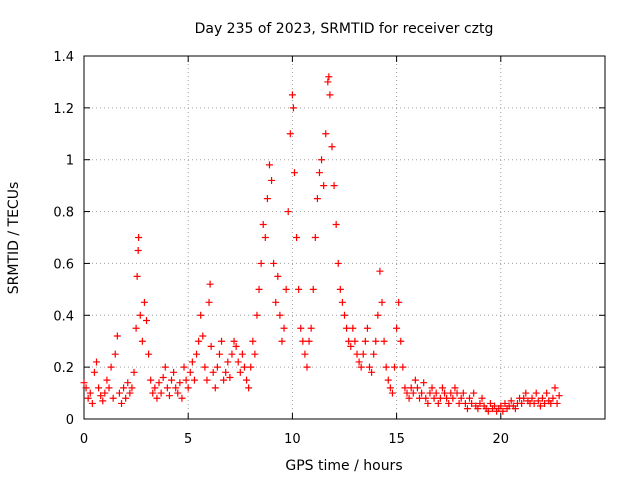  What do you see at coordinates (63, 213) in the screenshot?
I see `y-tick-label: 0.8` at bounding box center [63, 213].